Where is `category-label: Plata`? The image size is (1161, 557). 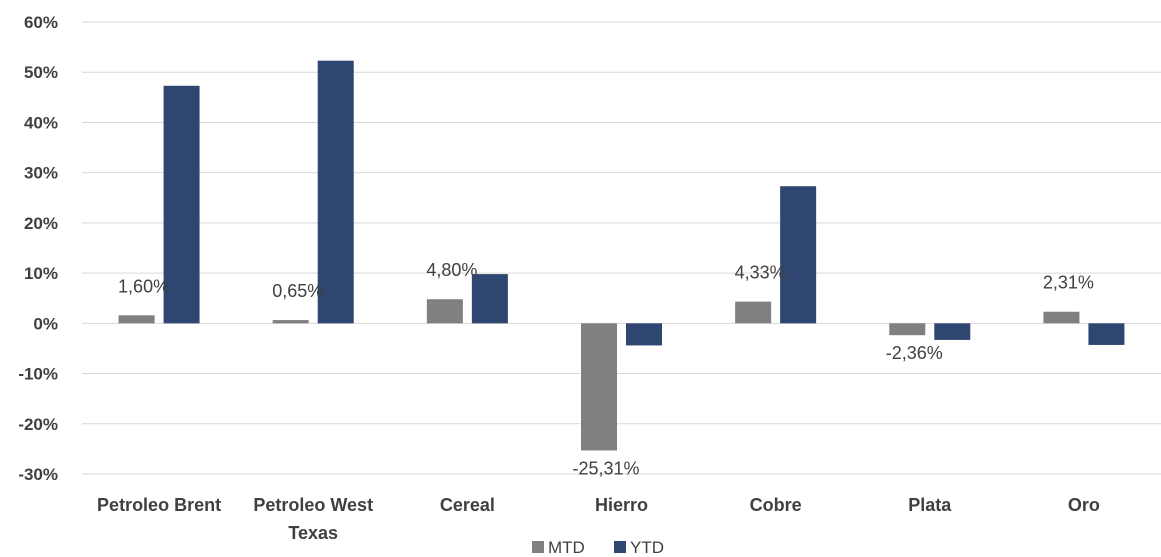
category-label: Plata is located at coordinates (930, 505).